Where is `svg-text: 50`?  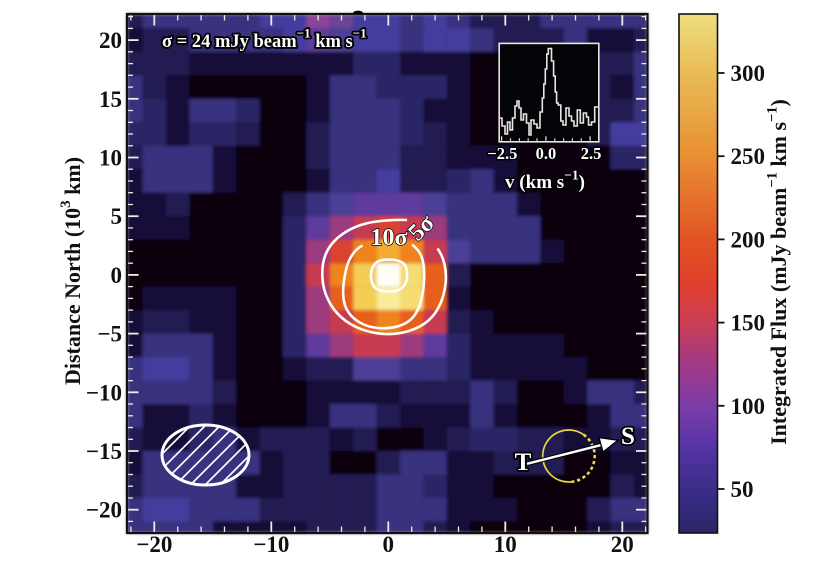
svg-text: 50 is located at coordinates (742, 489).